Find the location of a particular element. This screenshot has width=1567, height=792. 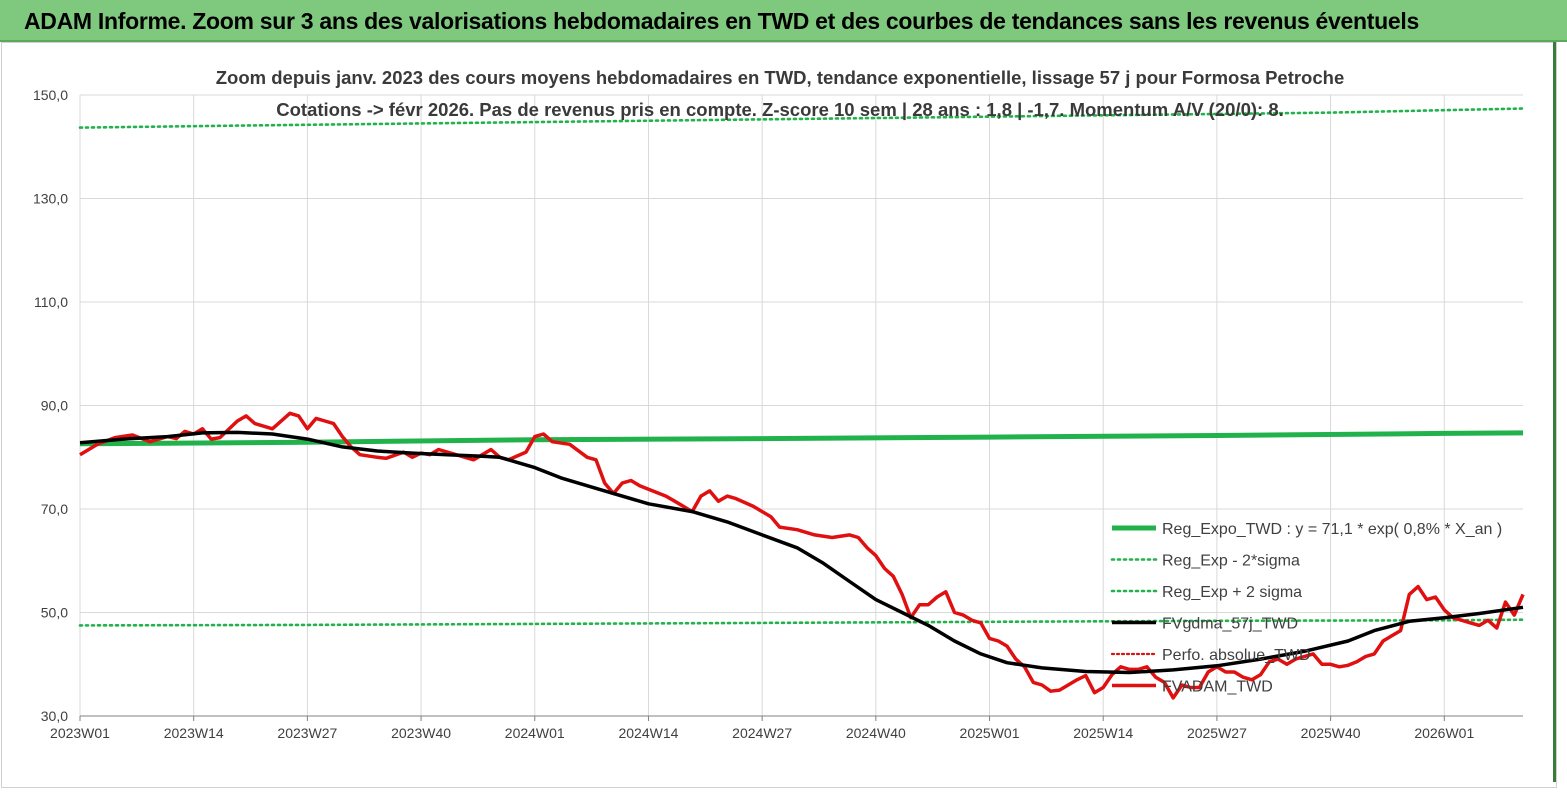

upper-sigma-line is located at coordinates (801, 118).